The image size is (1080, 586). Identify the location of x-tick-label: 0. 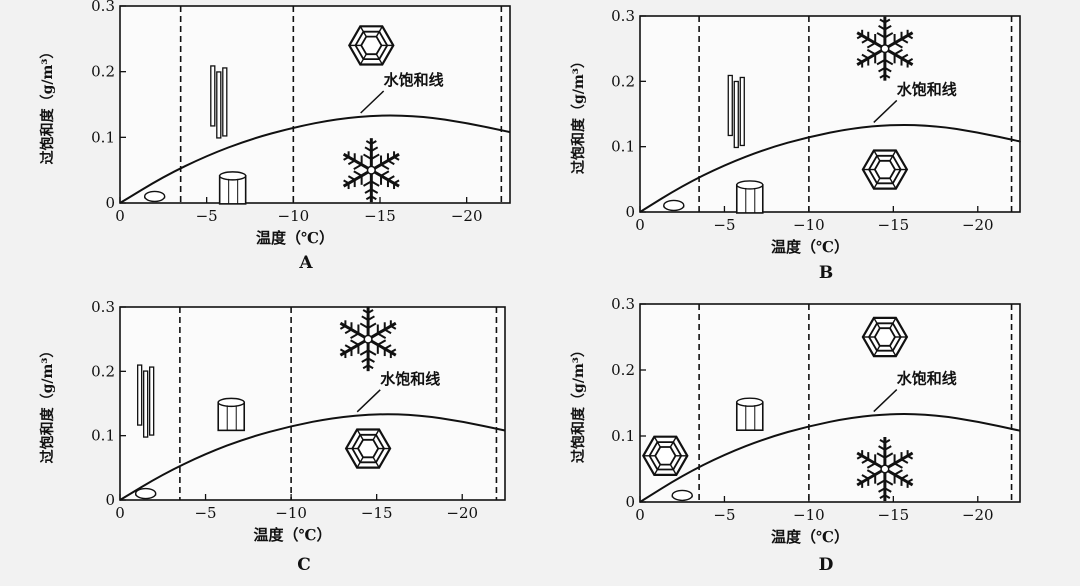
(120, 513).